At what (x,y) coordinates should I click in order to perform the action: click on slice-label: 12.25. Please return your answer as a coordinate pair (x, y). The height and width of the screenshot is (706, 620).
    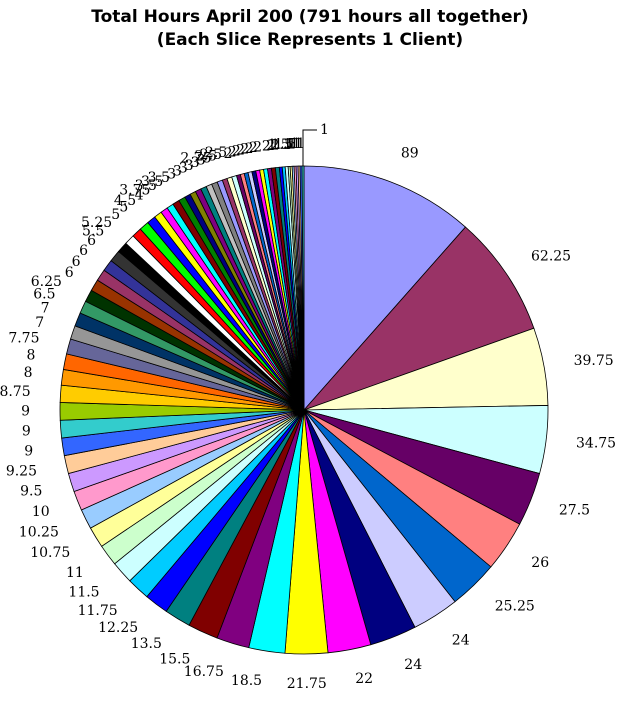
    Looking at the image, I should click on (118, 628).